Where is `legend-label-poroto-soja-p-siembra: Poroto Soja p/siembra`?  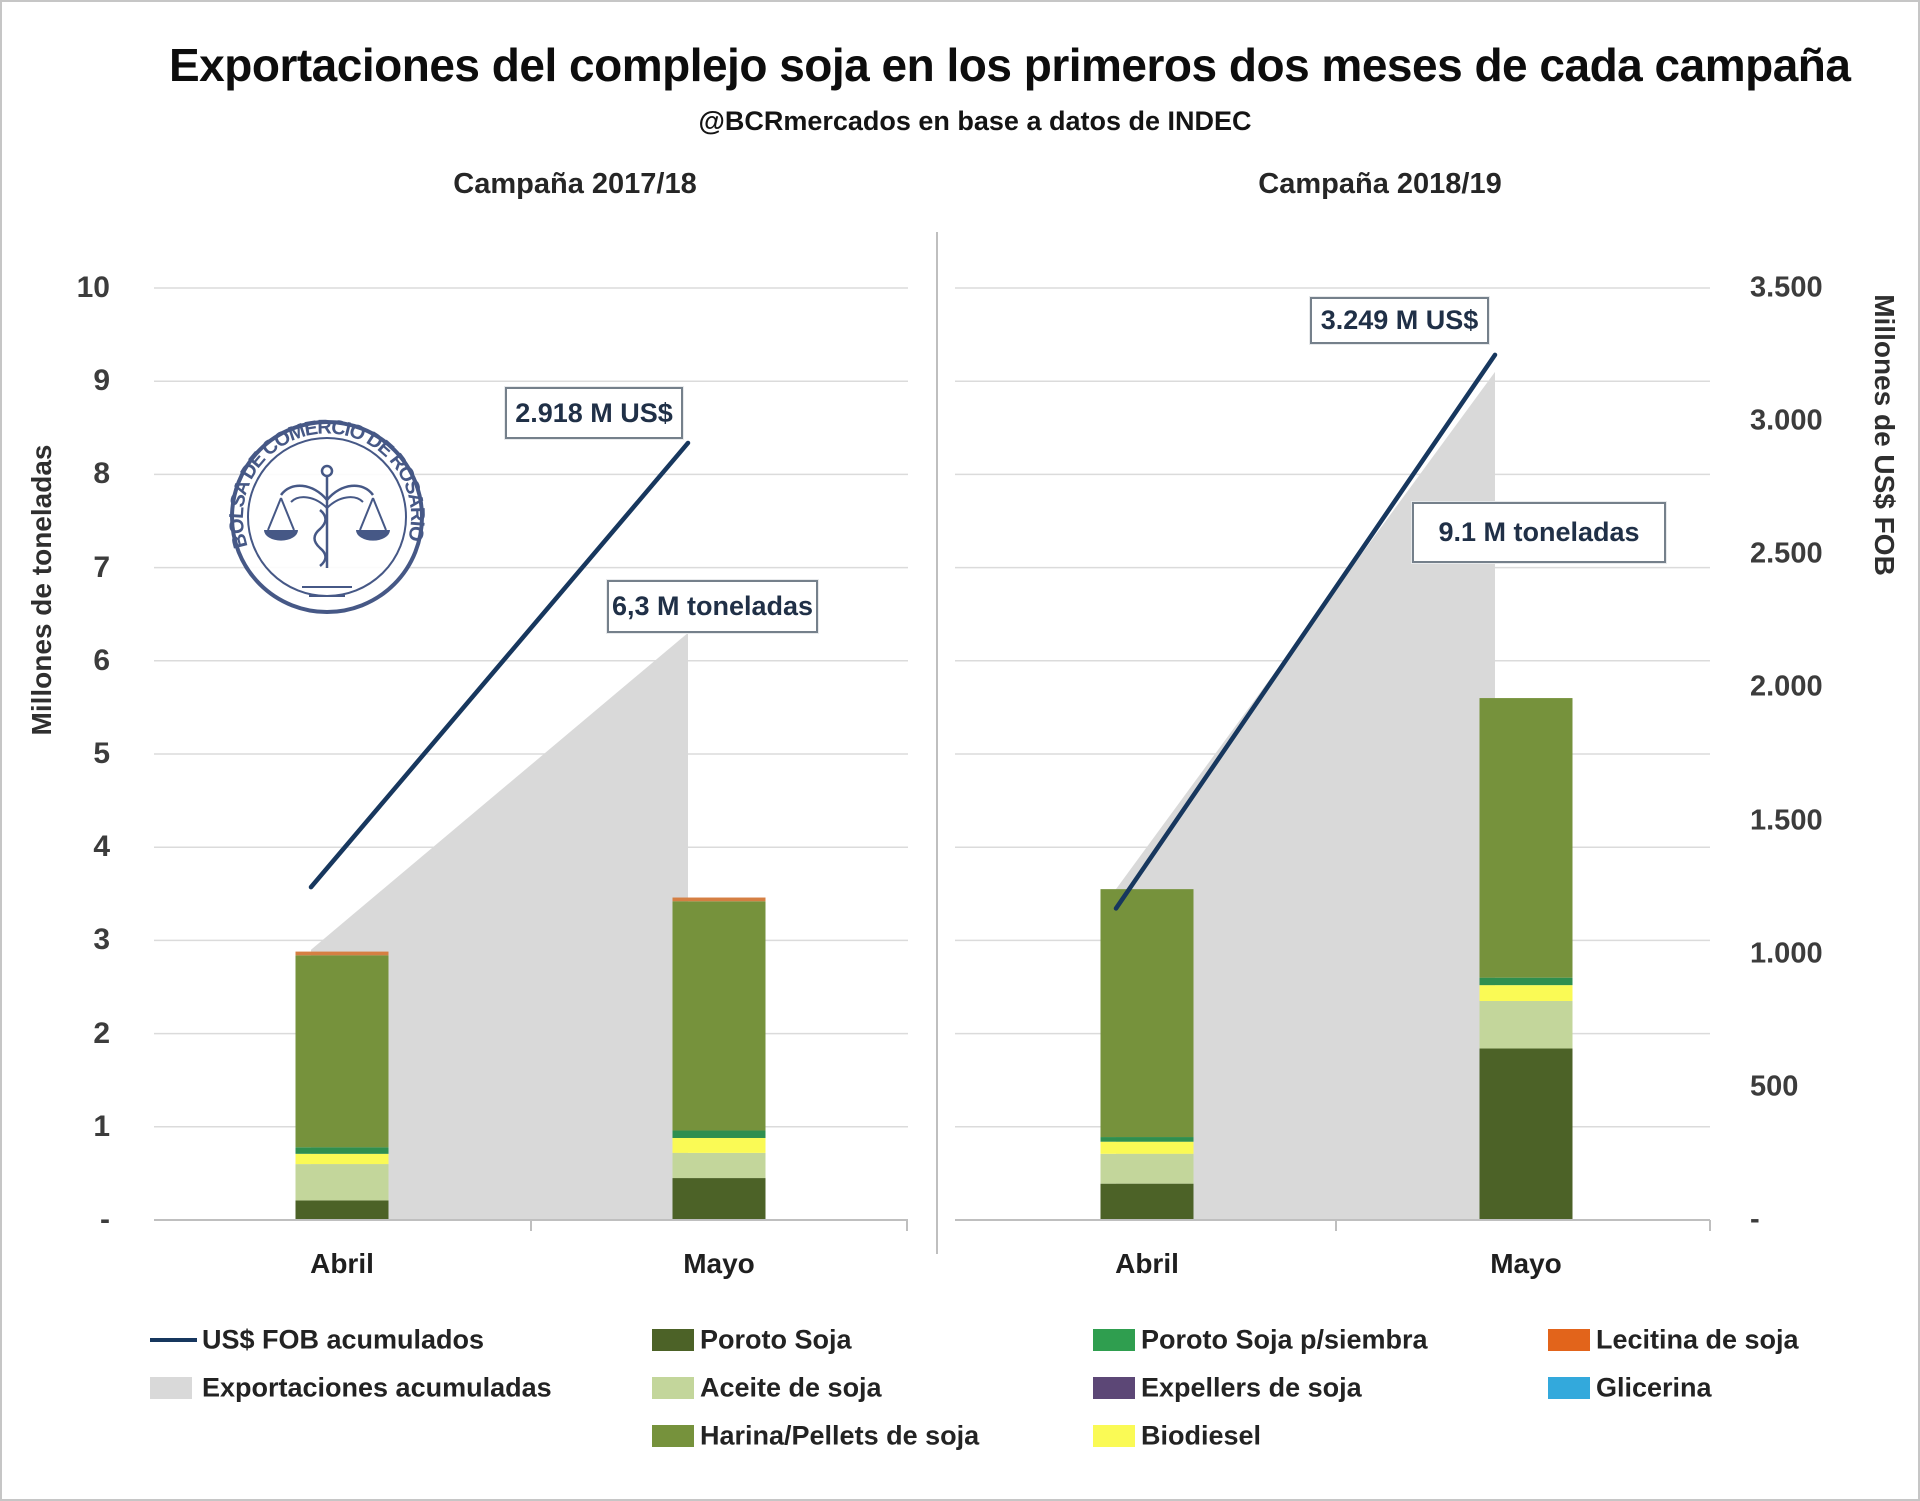
legend-label-poroto-soja-p-siembra: Poroto Soja p/siembra is located at coordinates (1284, 1339).